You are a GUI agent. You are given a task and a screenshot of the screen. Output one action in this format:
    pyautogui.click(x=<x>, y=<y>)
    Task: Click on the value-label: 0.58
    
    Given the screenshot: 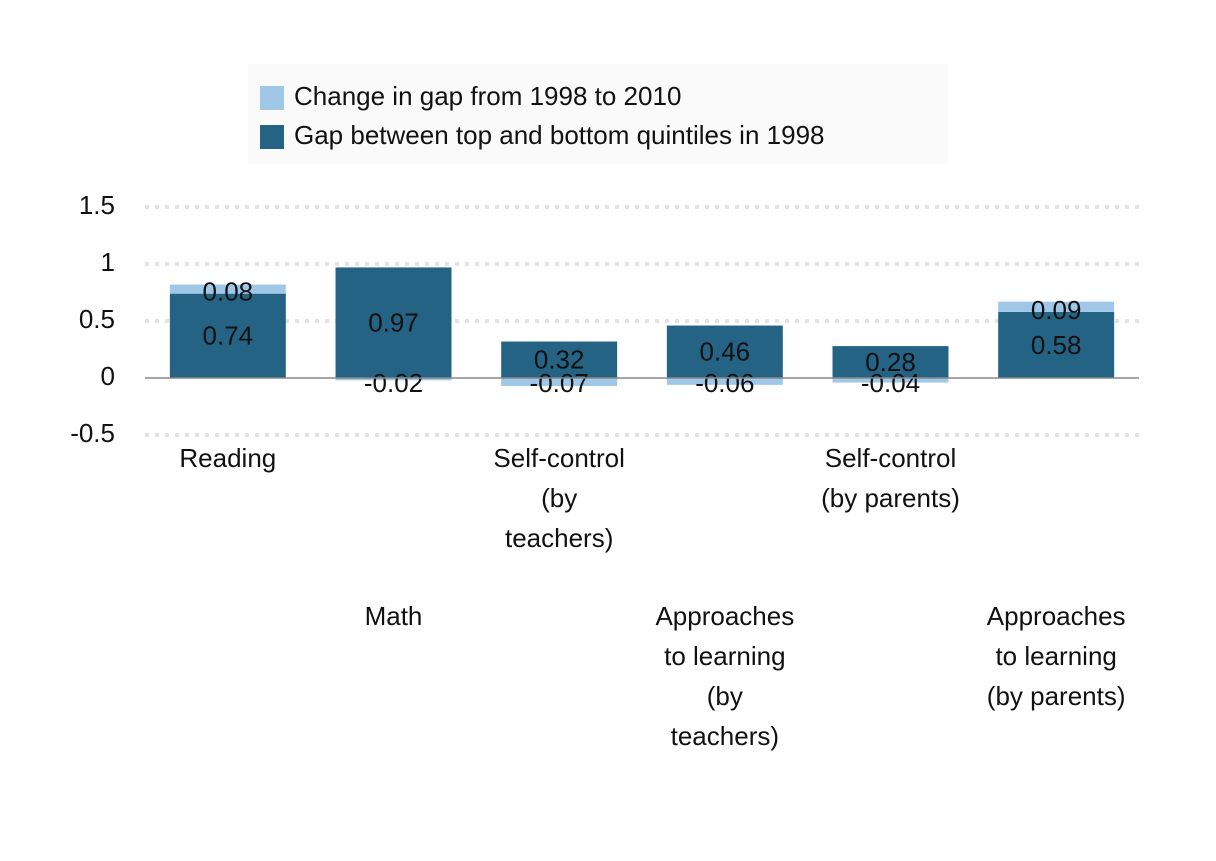 What is the action you would take?
    pyautogui.click(x=1056, y=345)
    